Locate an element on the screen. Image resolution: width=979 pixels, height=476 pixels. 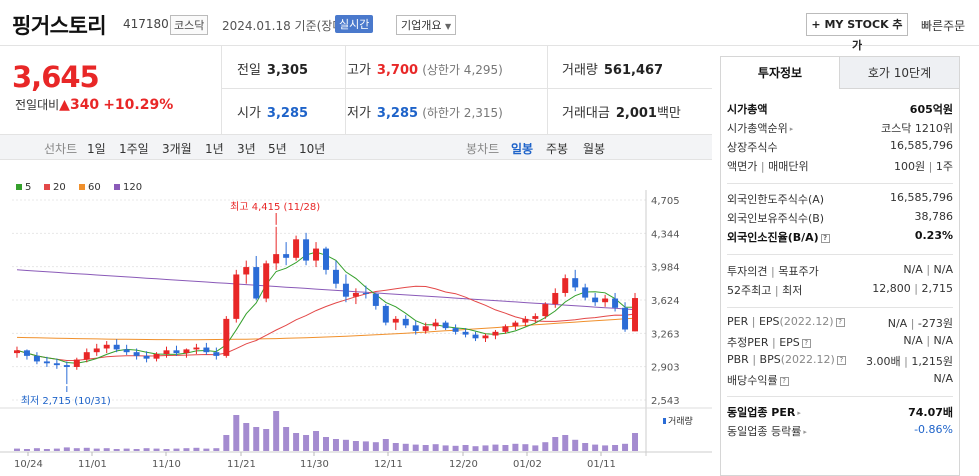
opinion-row: 투자의견 | 목표주가 N/A | N/A is located at coordinates (840, 270).